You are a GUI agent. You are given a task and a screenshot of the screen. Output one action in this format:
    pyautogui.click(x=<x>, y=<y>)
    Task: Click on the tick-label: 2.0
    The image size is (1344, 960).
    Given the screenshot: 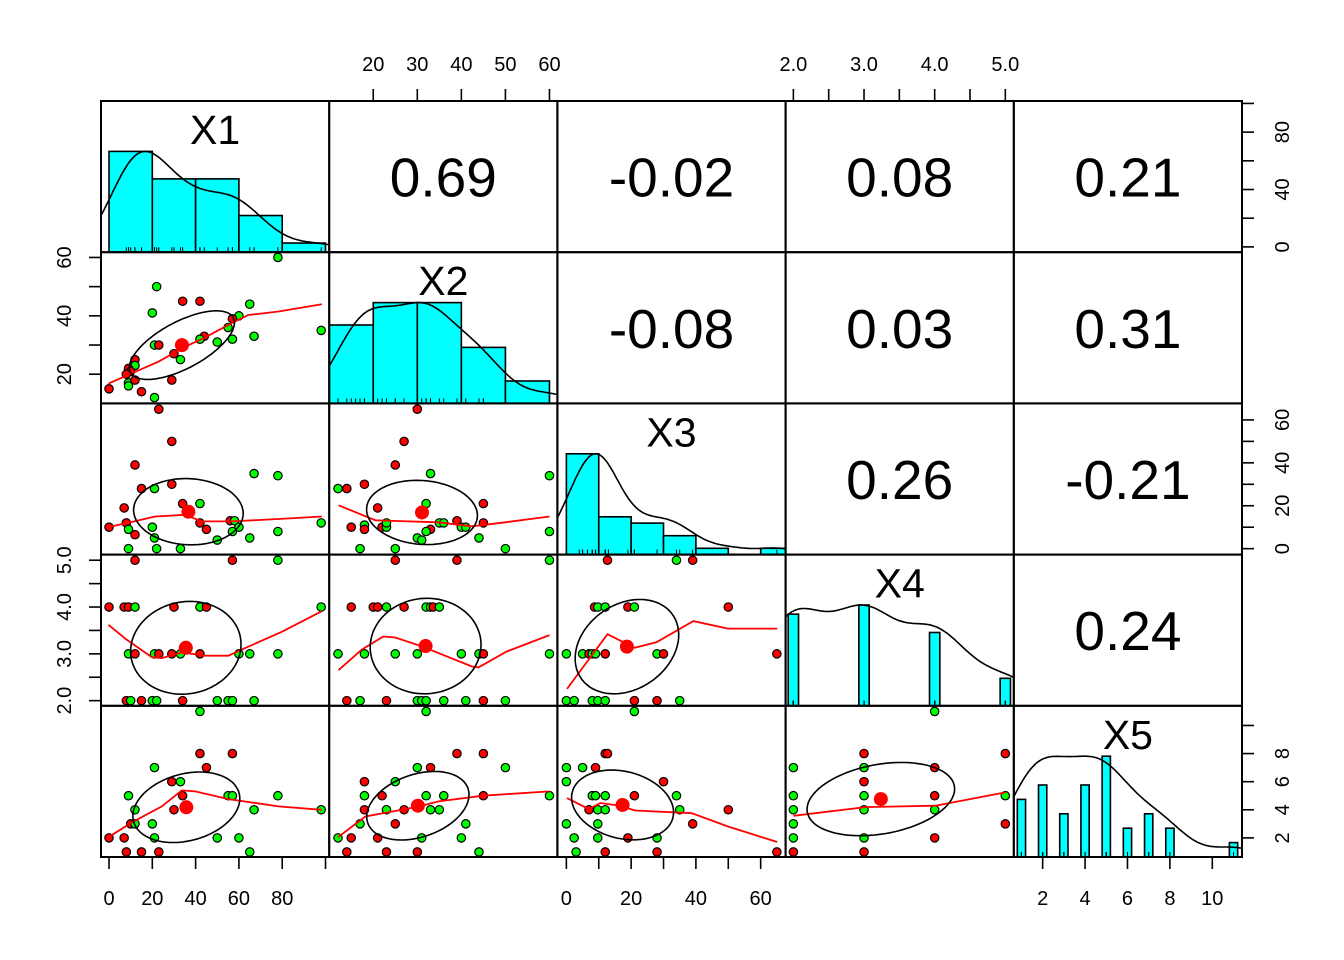 What is the action you would take?
    pyautogui.click(x=793, y=65)
    